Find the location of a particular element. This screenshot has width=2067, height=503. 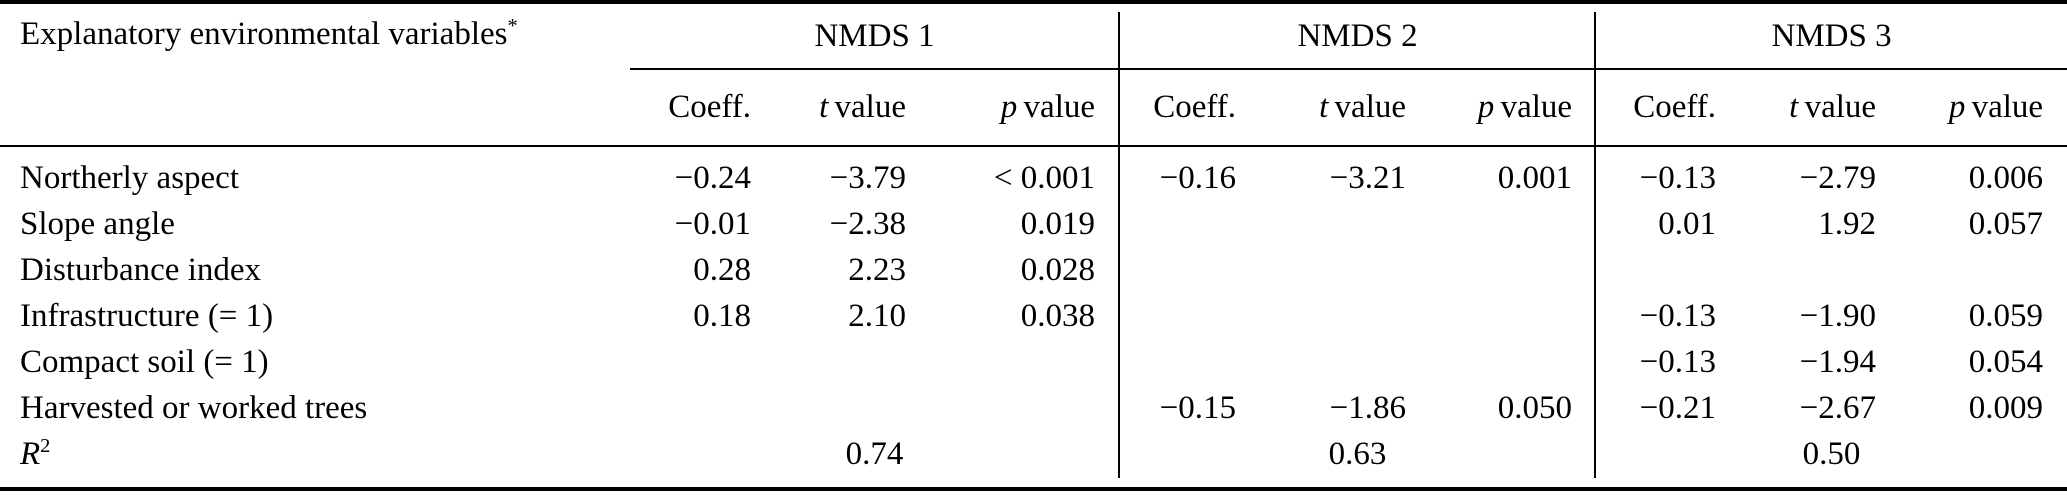

value-cell: 0.019 is located at coordinates (1058, 223).